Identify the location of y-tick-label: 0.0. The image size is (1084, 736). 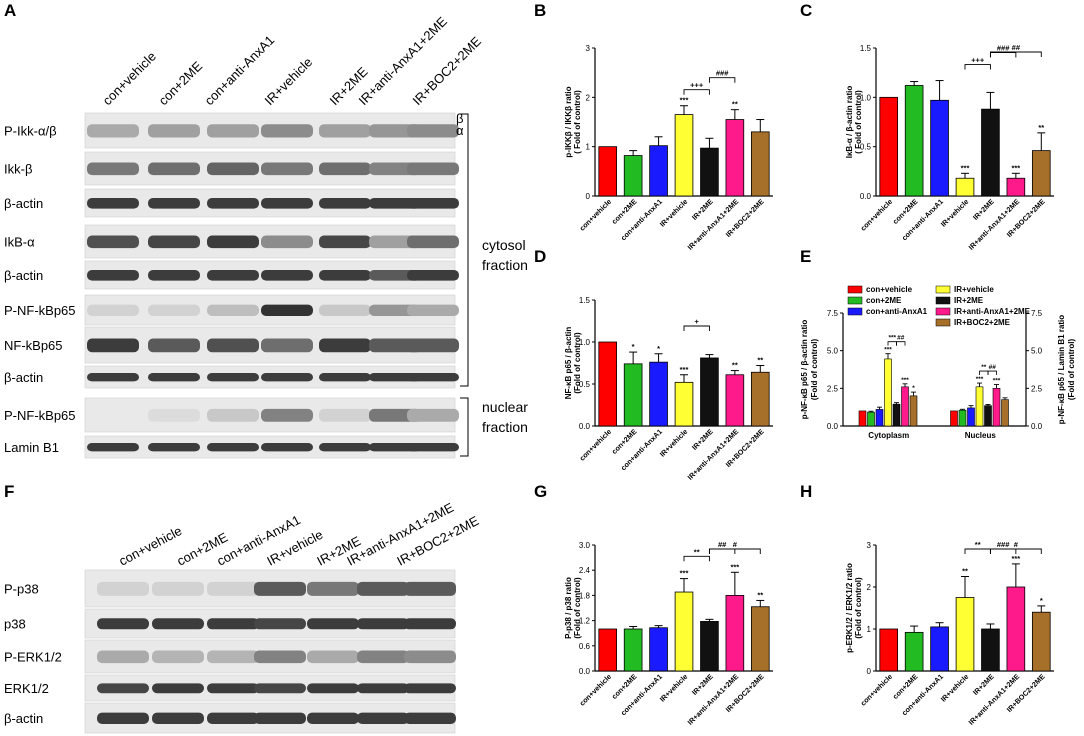
(585, 426).